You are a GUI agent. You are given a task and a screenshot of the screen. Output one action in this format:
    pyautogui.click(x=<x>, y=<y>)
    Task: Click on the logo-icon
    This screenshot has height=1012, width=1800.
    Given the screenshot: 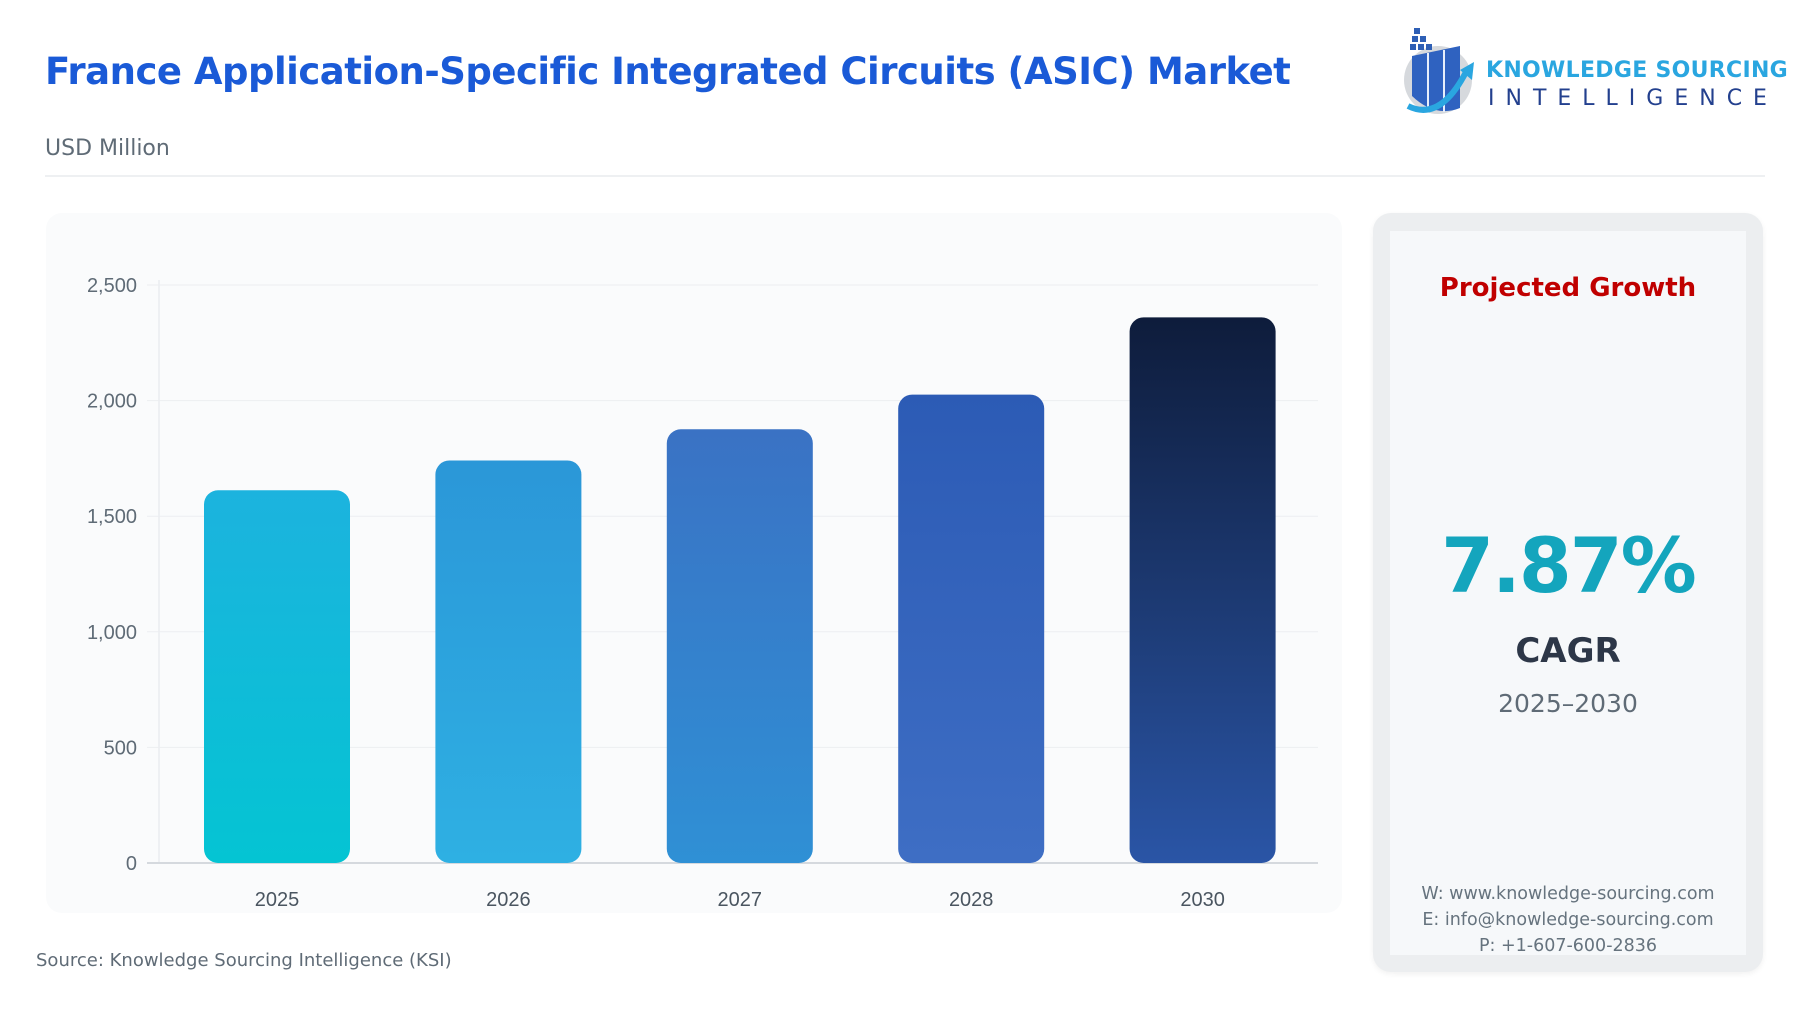 What is the action you would take?
    pyautogui.click(x=1439, y=71)
    